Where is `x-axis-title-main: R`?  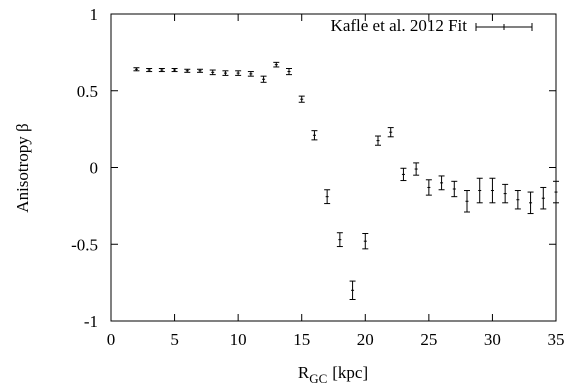 x-axis-title-main: R is located at coordinates (304, 372).